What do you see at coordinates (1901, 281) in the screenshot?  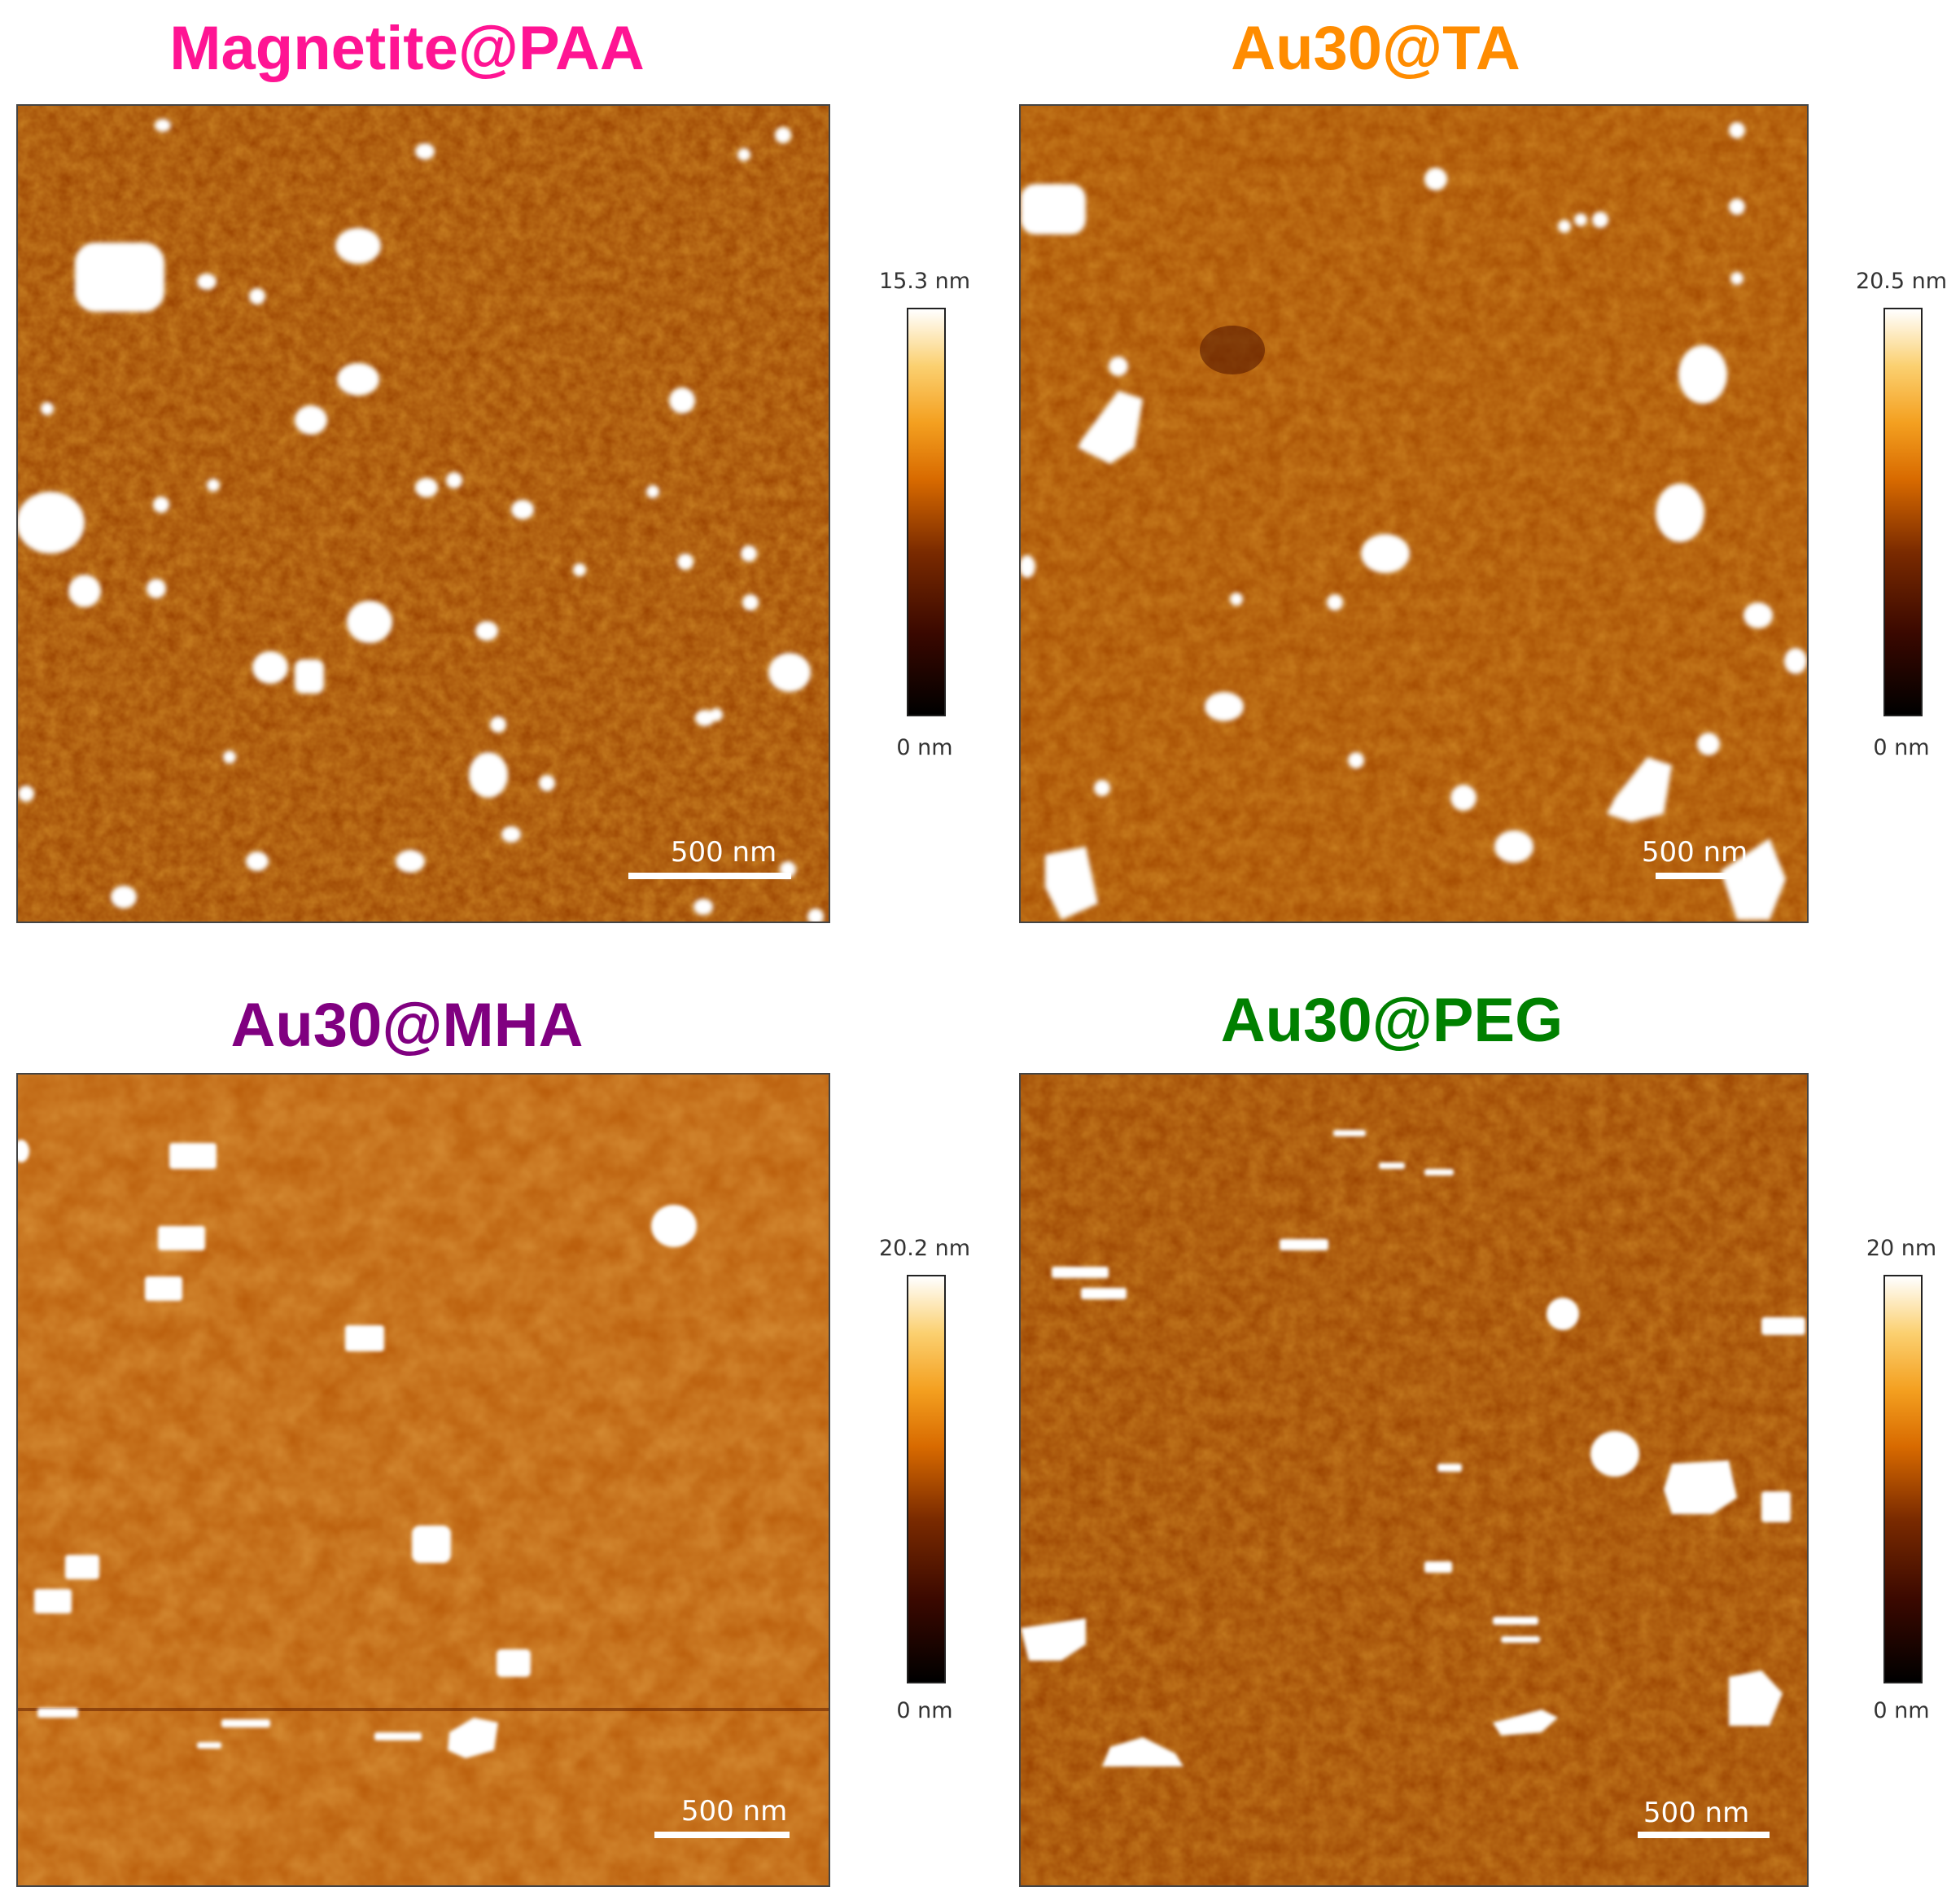 I see `colorbar-max-label: 20.5 nm` at bounding box center [1901, 281].